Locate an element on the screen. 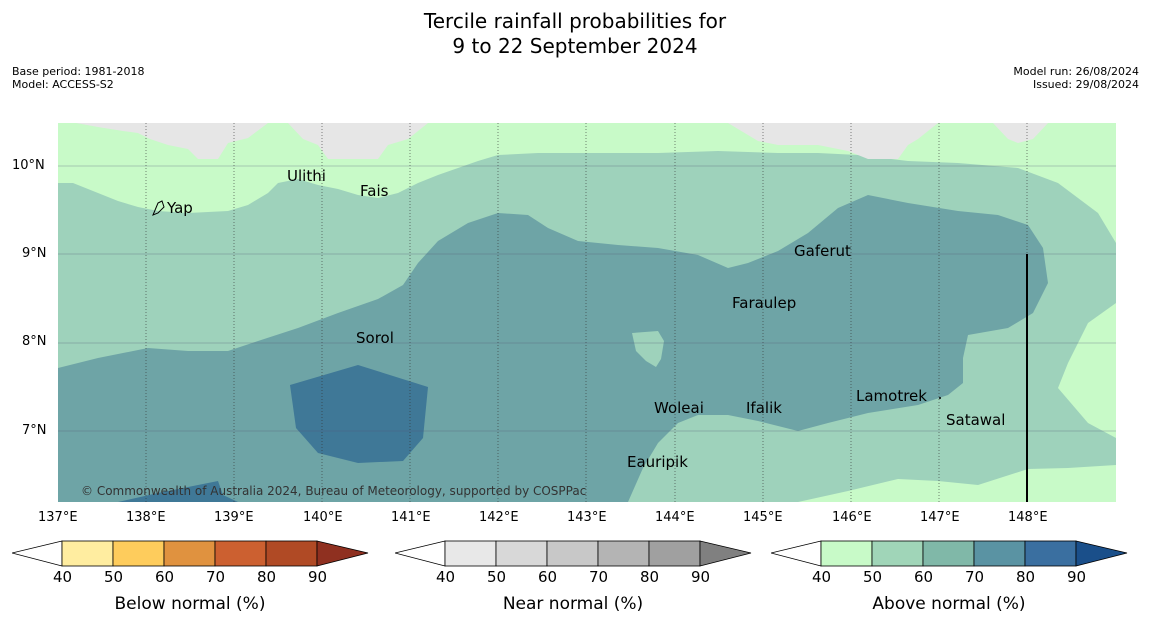 This screenshot has height=644, width=1150. near-normal-label: Near normal (%) is located at coordinates (573, 604).